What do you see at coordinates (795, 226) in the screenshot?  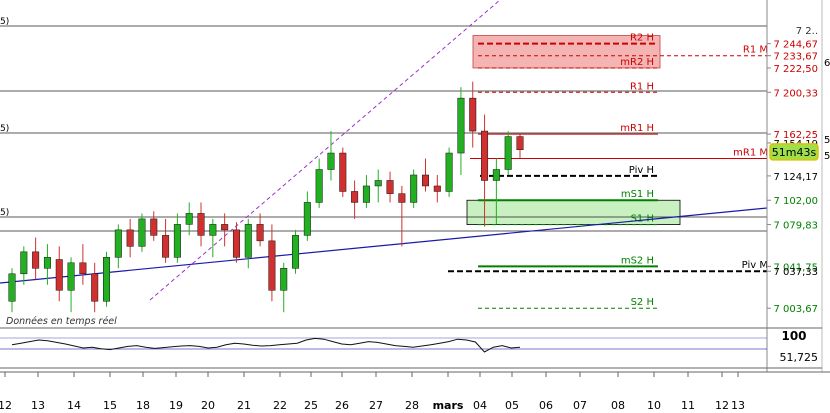 I see `price-tick-label: 7 079,83` at bounding box center [795, 226].